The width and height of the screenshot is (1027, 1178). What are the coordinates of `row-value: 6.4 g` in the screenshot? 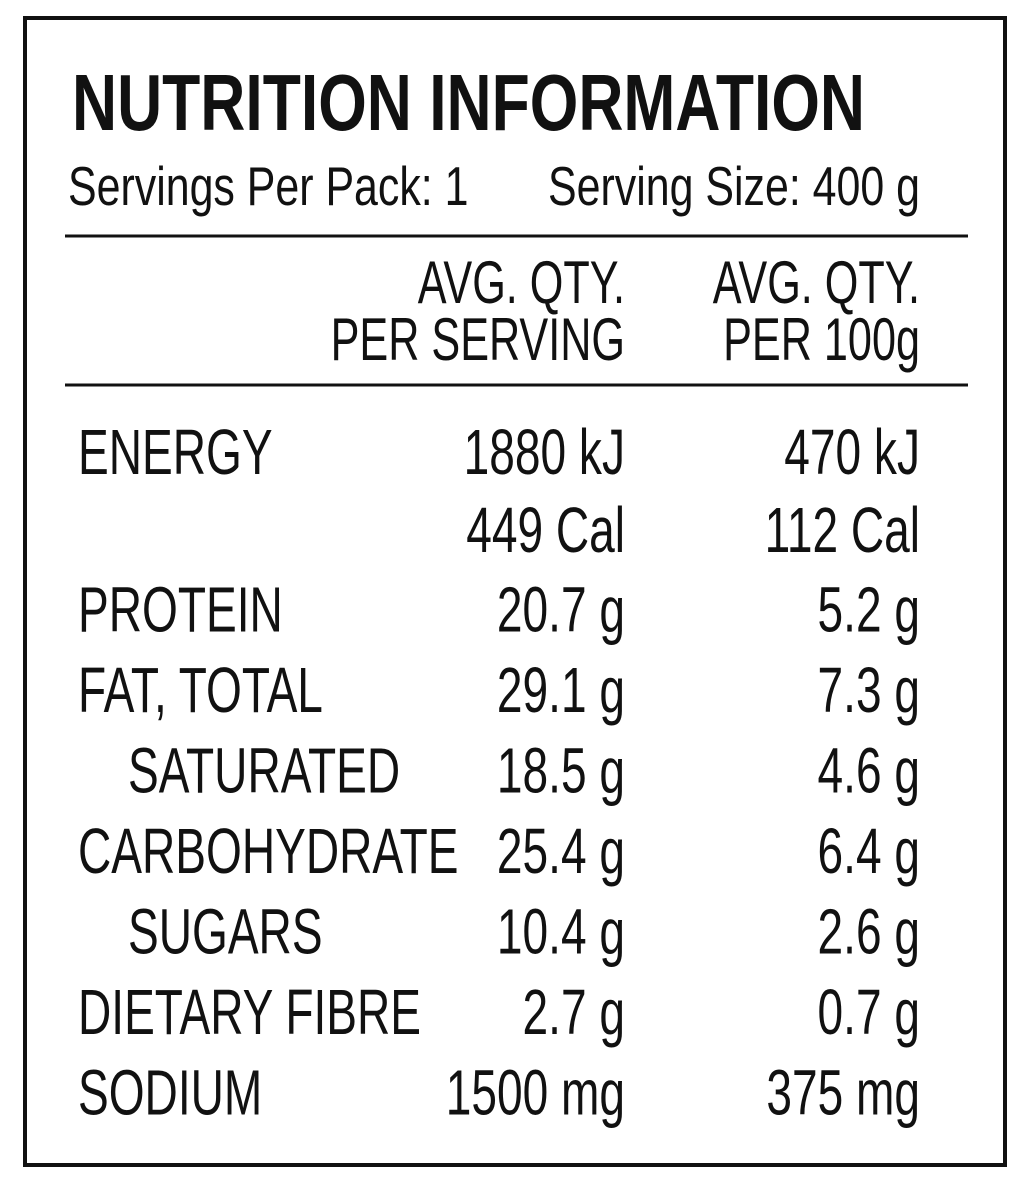 It's located at (869, 851).